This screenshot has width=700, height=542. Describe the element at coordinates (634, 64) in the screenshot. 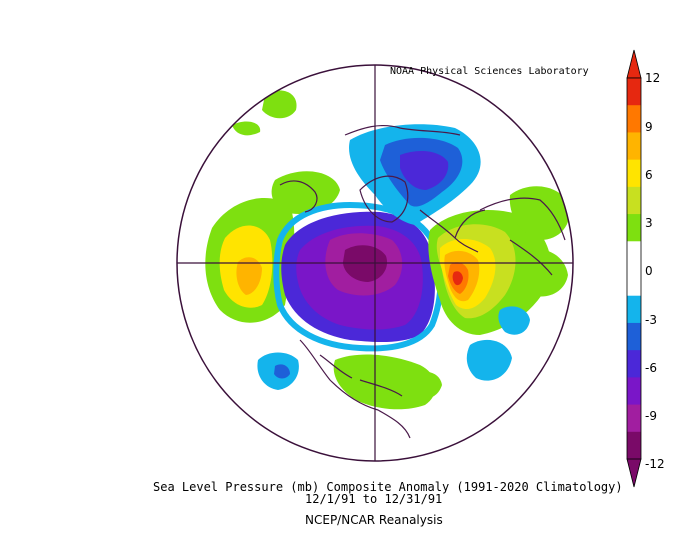

I see `colorbar-top-arrow` at that location.